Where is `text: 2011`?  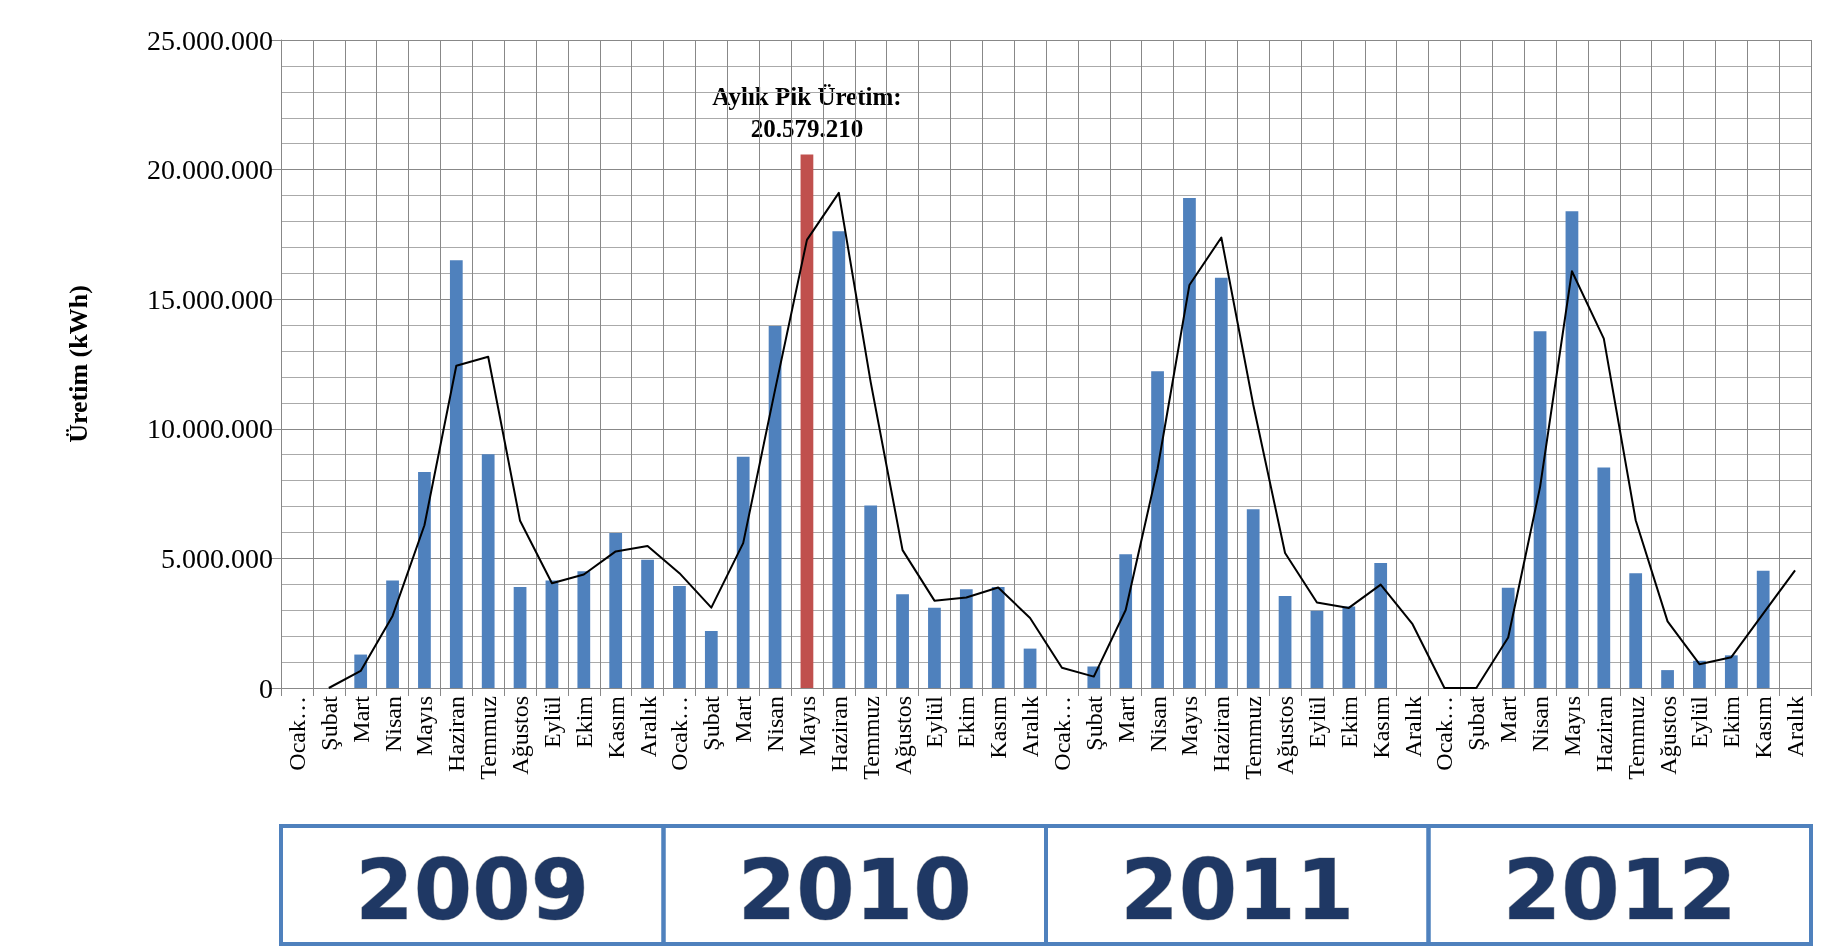 text: 2011 is located at coordinates (1237, 890).